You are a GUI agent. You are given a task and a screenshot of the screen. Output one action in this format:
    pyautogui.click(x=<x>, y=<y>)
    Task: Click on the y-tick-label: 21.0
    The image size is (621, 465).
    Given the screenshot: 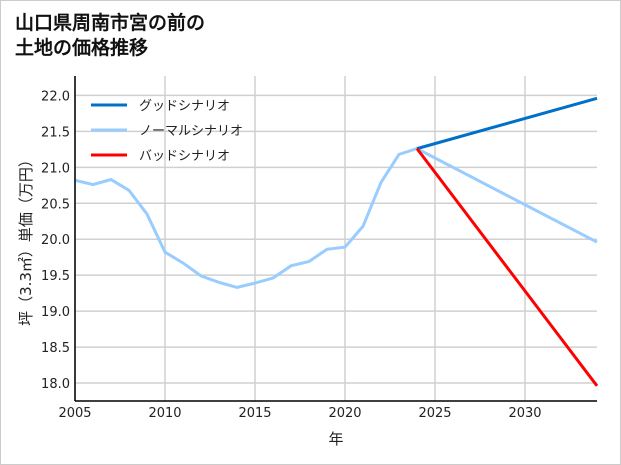 What is the action you would take?
    pyautogui.click(x=55, y=168)
    